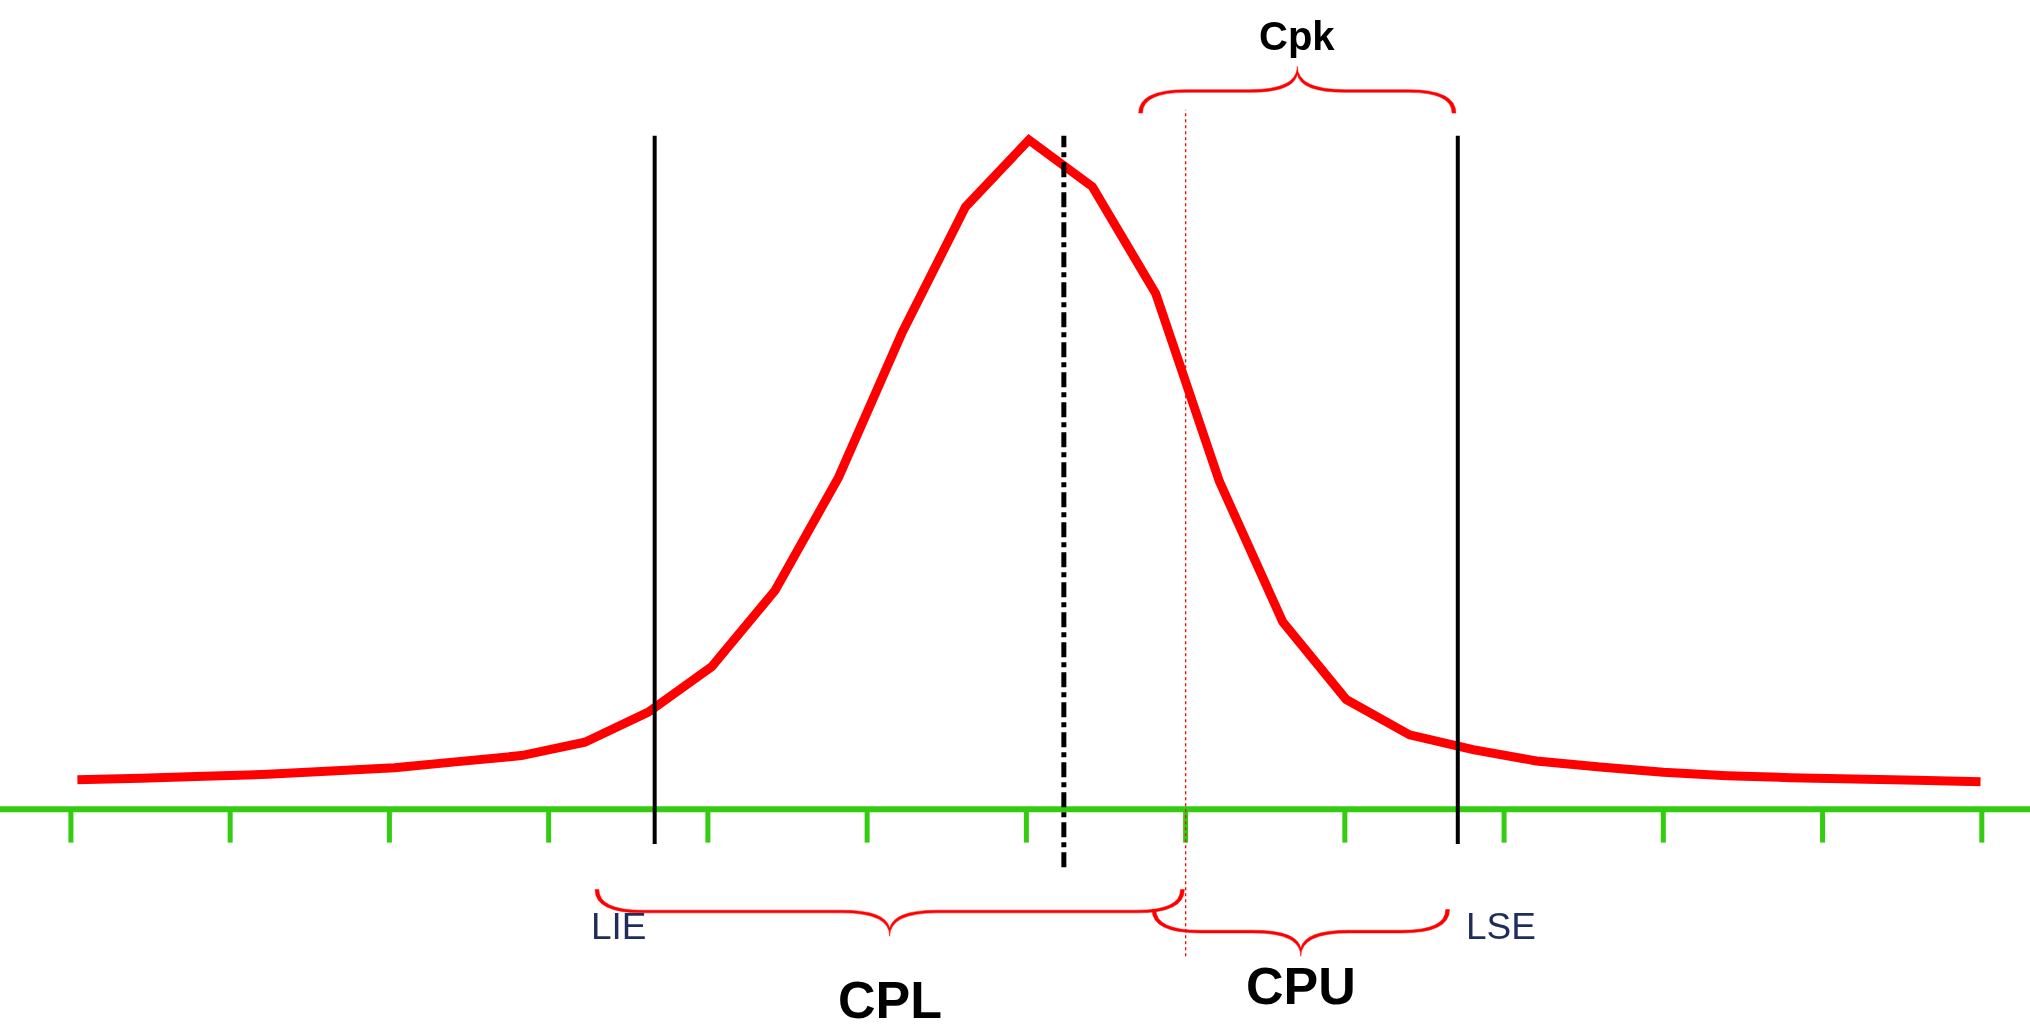 The height and width of the screenshot is (1032, 2030). Describe the element at coordinates (619, 926) in the screenshot. I see `text: LIE` at that location.